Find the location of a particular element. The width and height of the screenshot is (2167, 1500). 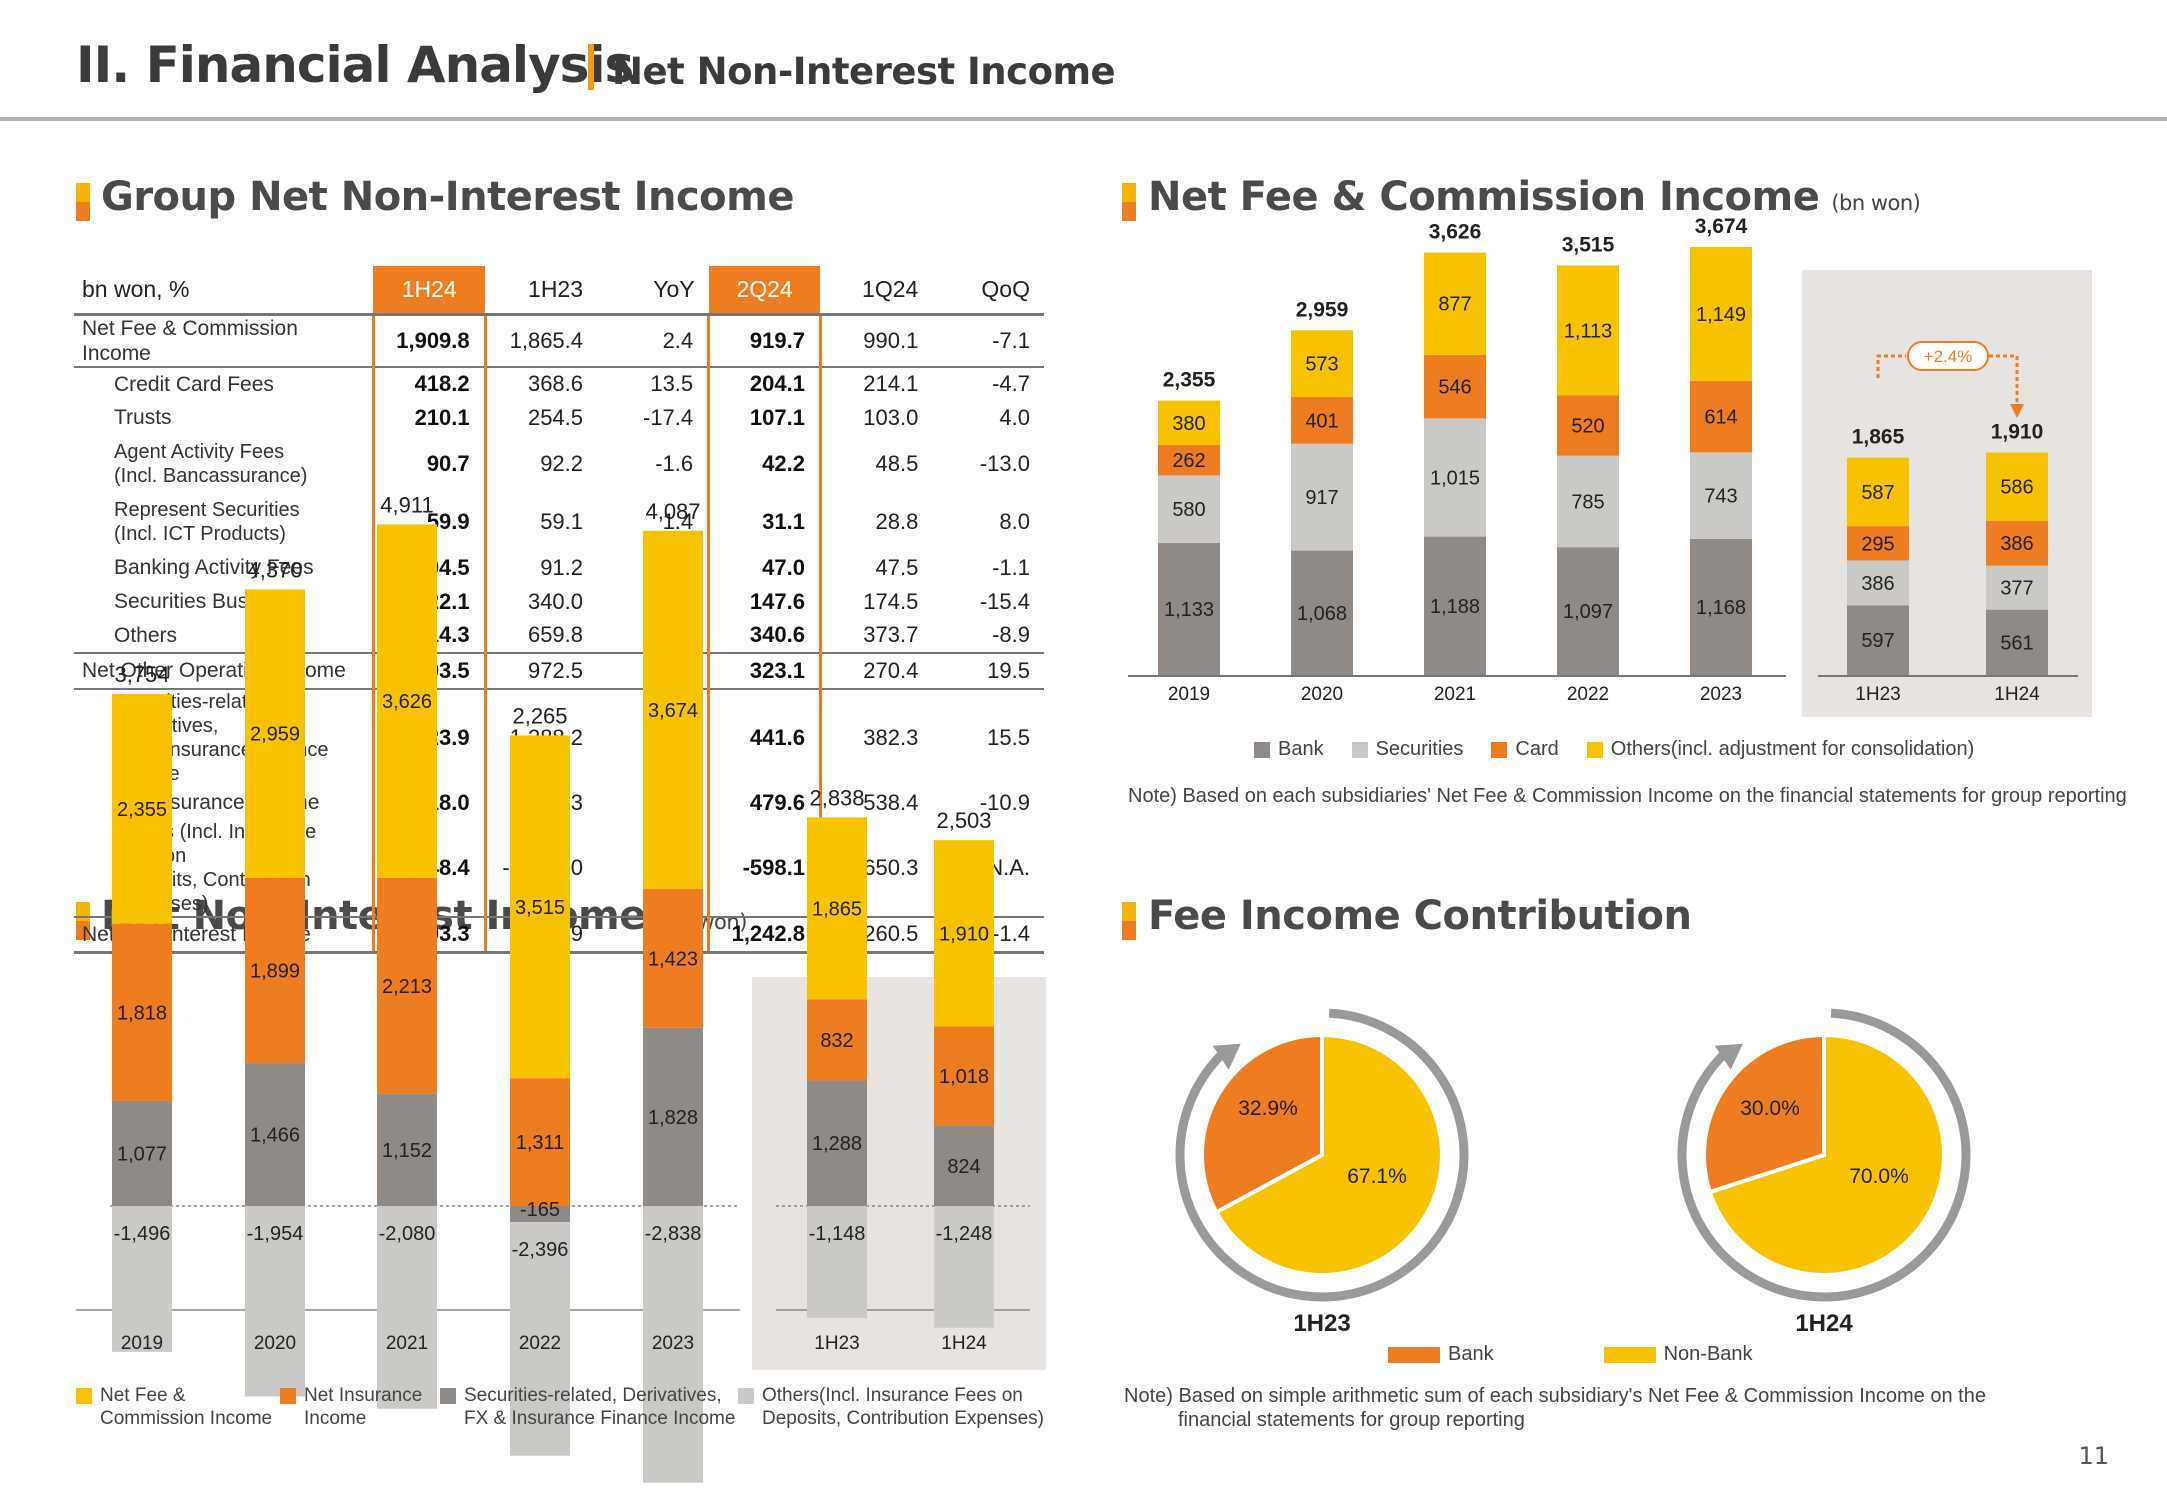

data-label: 380 is located at coordinates (1188, 424).